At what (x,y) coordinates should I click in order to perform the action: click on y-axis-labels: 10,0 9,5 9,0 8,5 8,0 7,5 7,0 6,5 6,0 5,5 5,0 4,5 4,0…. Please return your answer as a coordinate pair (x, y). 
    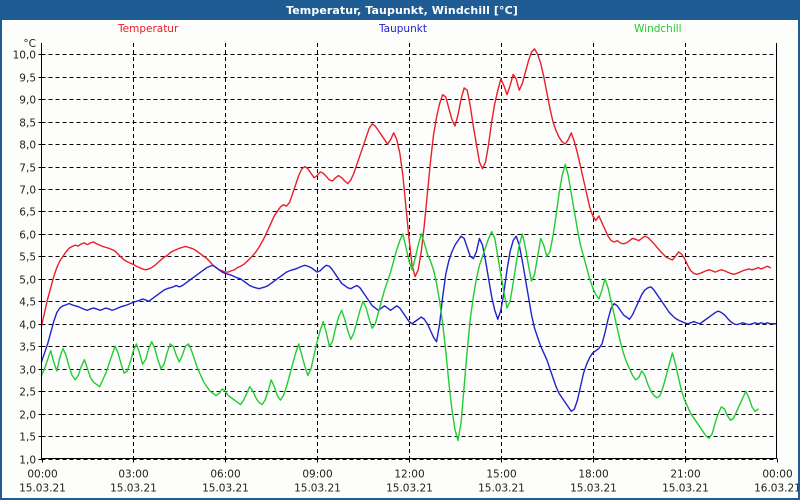
    Looking at the image, I should click on (24, 257).